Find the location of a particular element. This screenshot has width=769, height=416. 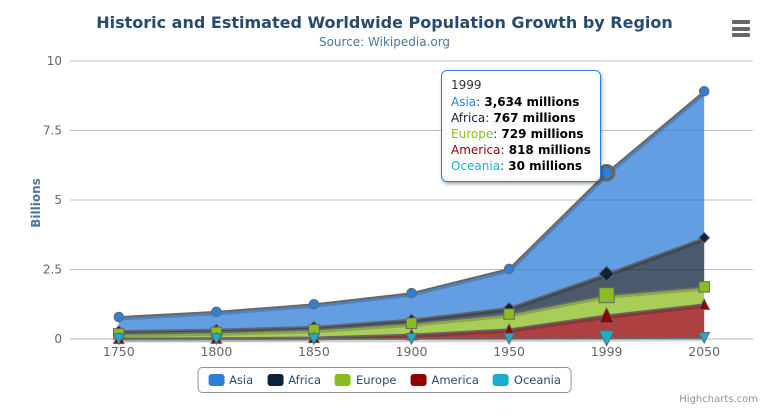

x-axis-label: 1900 is located at coordinates (412, 351).